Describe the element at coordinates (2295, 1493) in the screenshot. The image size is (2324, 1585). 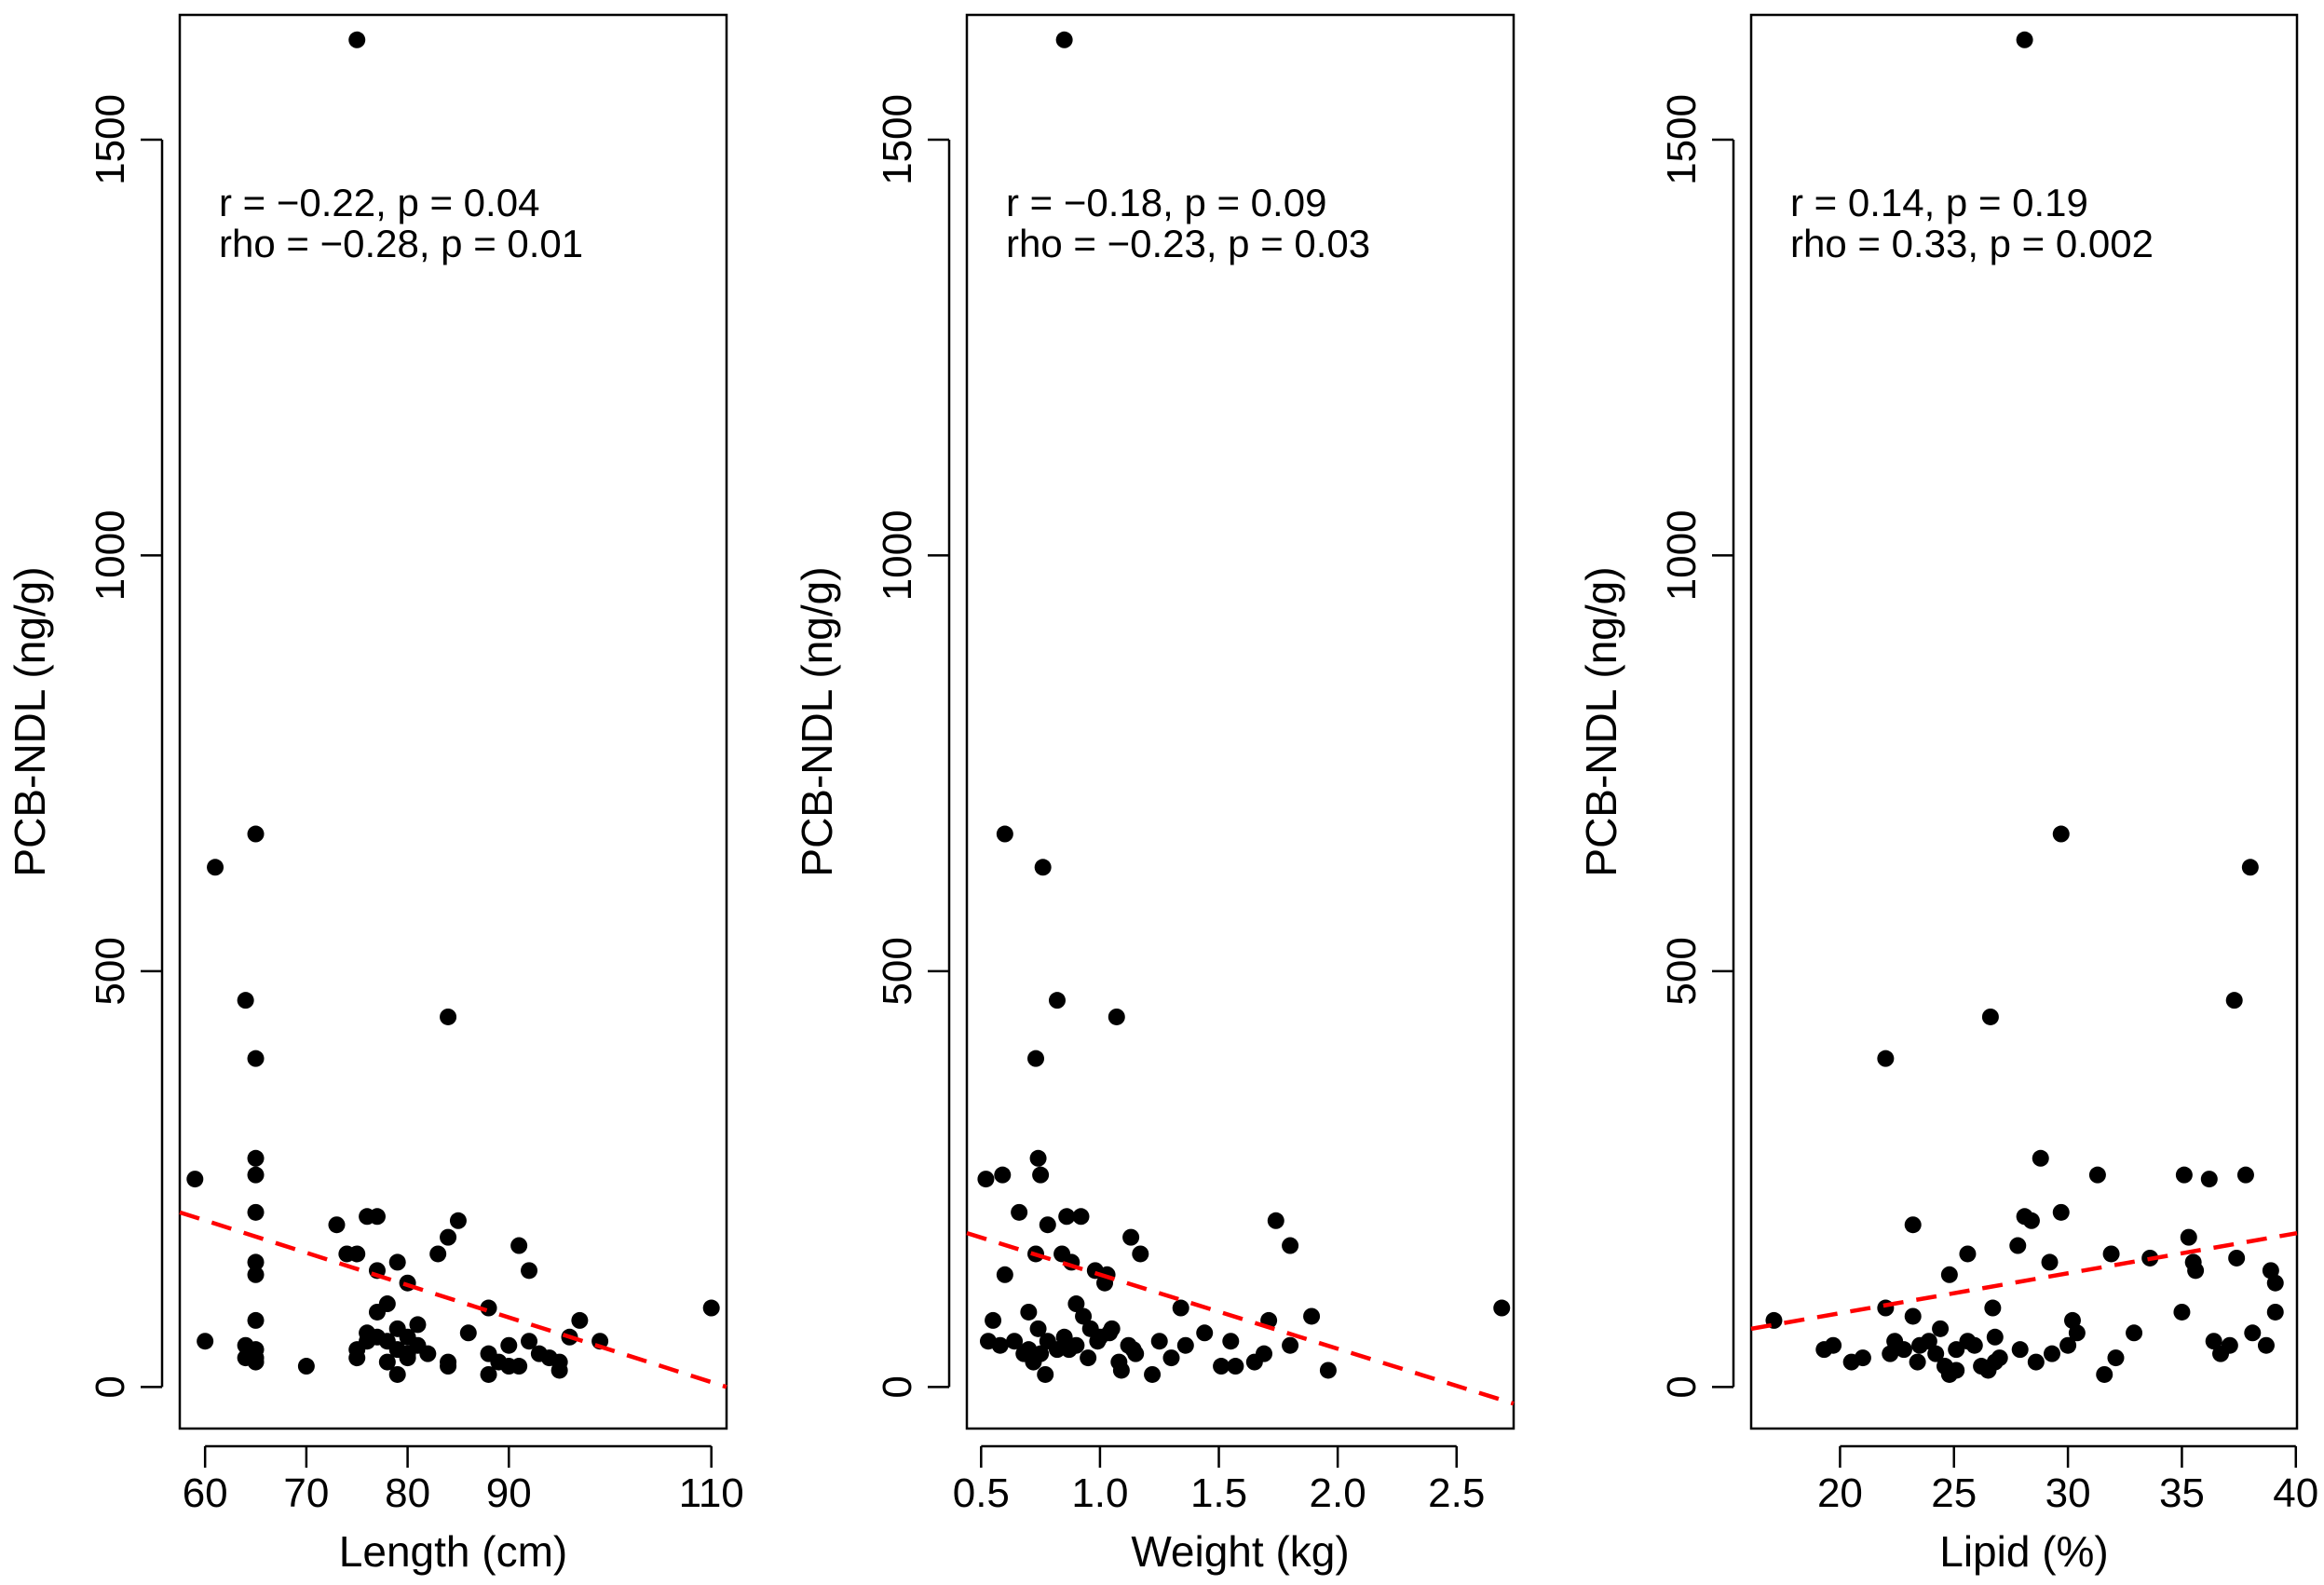
I see `x-tick-label: 40` at that location.